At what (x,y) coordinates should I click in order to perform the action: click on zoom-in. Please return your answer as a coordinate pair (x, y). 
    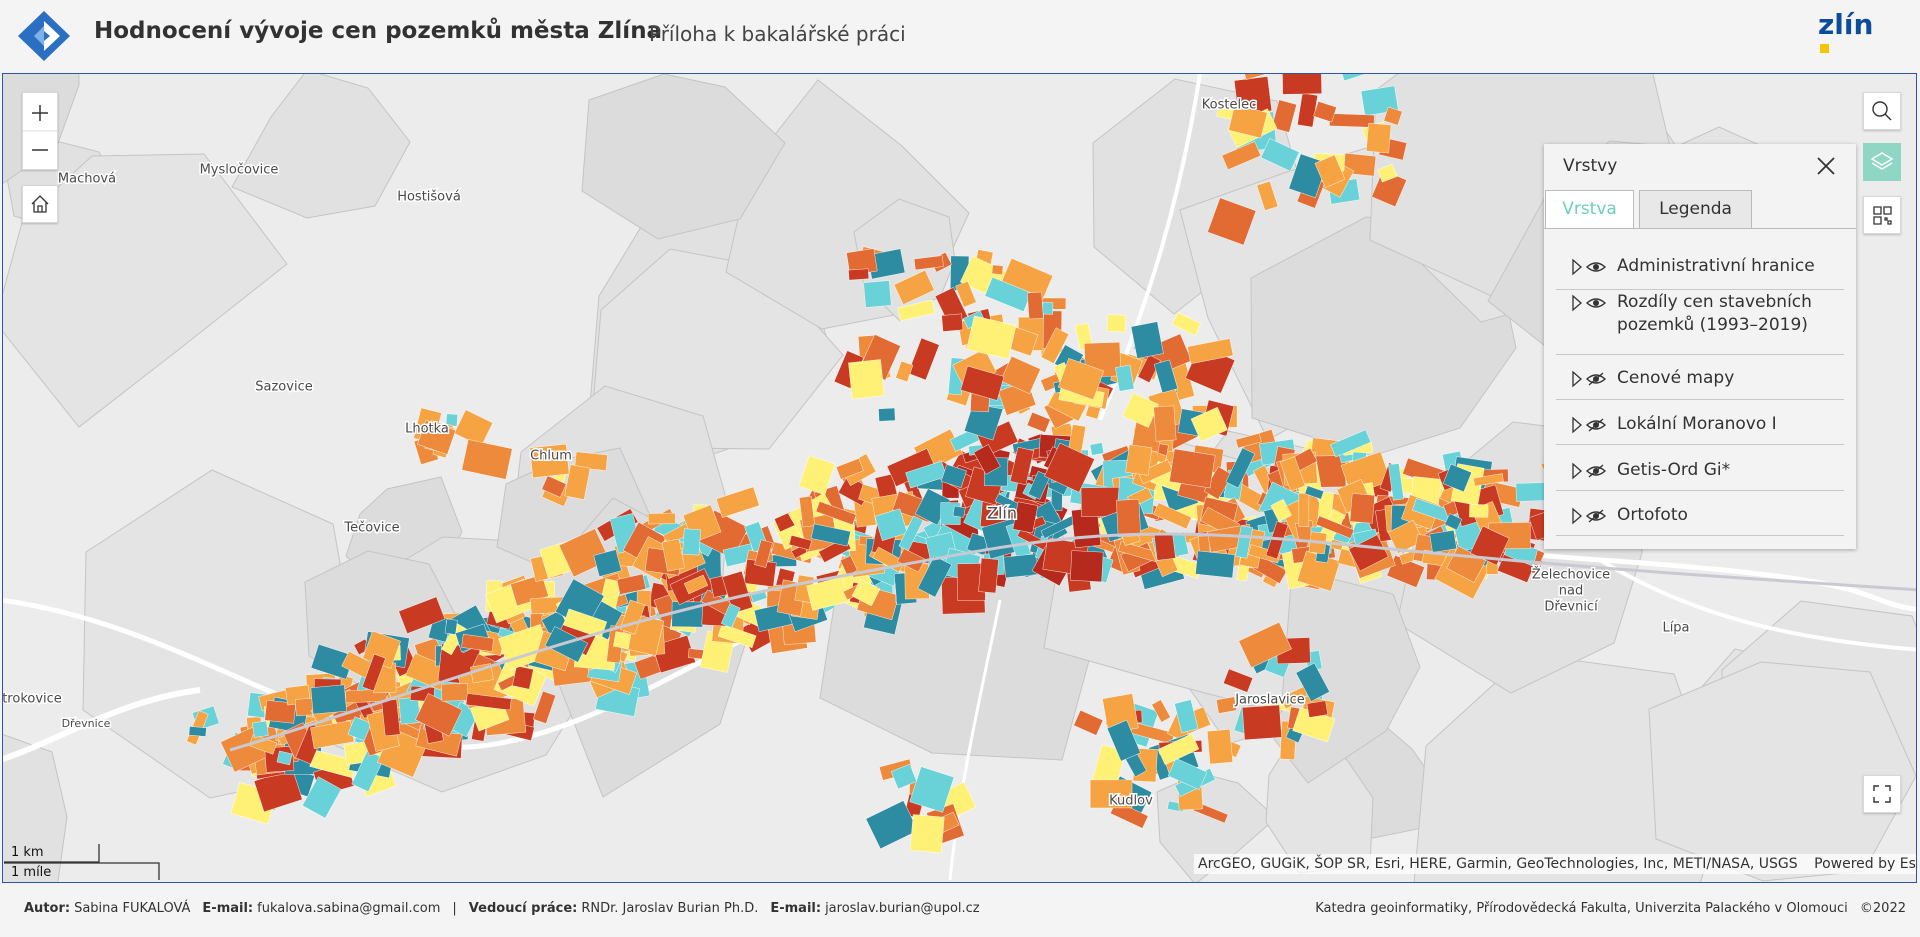
    Looking at the image, I should click on (40, 113).